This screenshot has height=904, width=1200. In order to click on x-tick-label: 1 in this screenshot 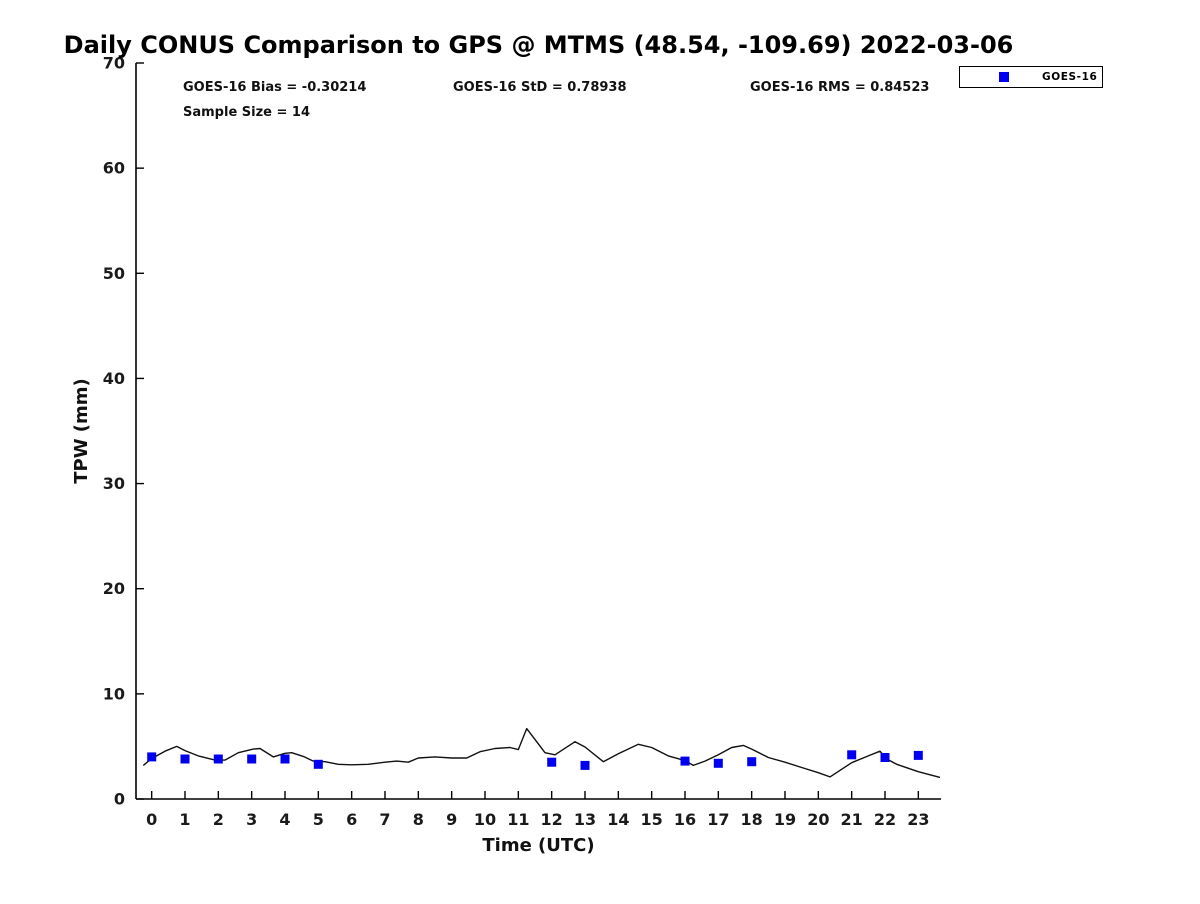, I will do `click(184, 819)`.